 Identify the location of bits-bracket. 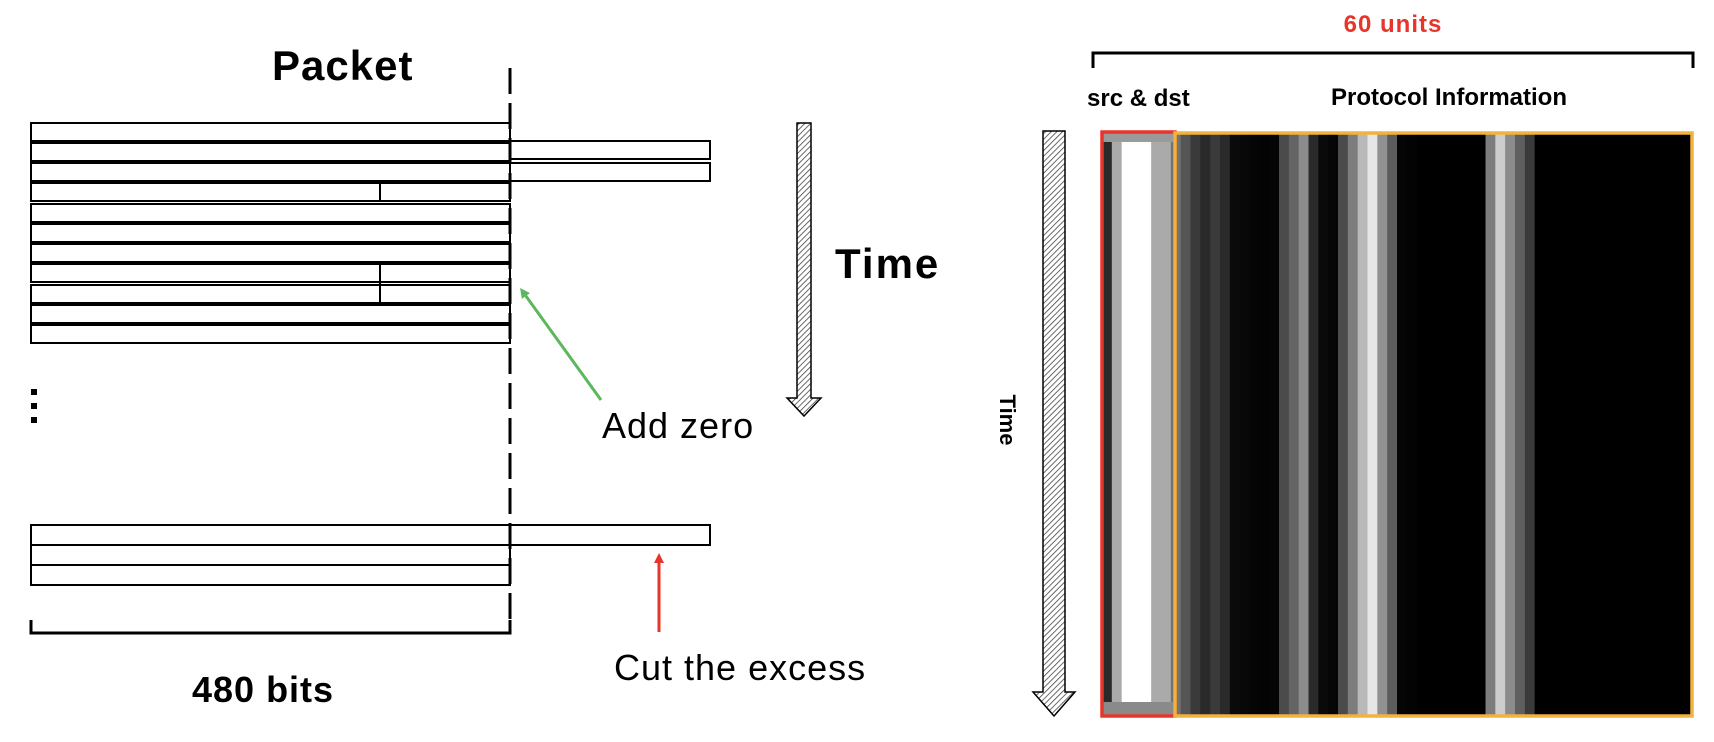
(270, 627).